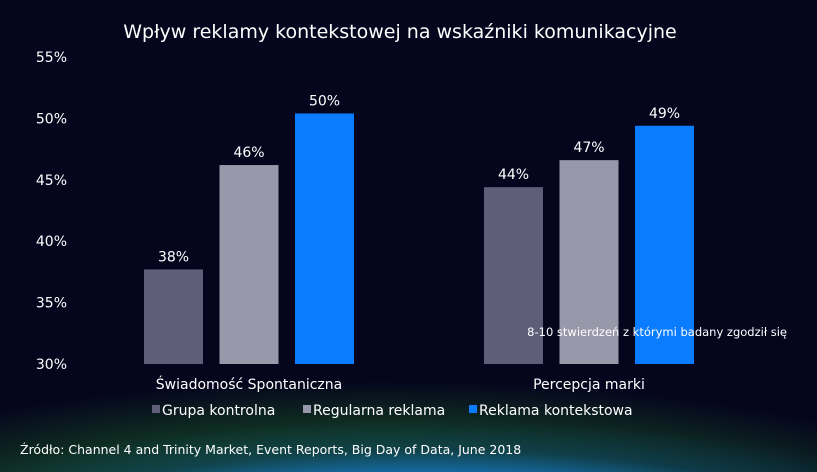  I want to click on legend-label: Regularna reklama, so click(379, 411).